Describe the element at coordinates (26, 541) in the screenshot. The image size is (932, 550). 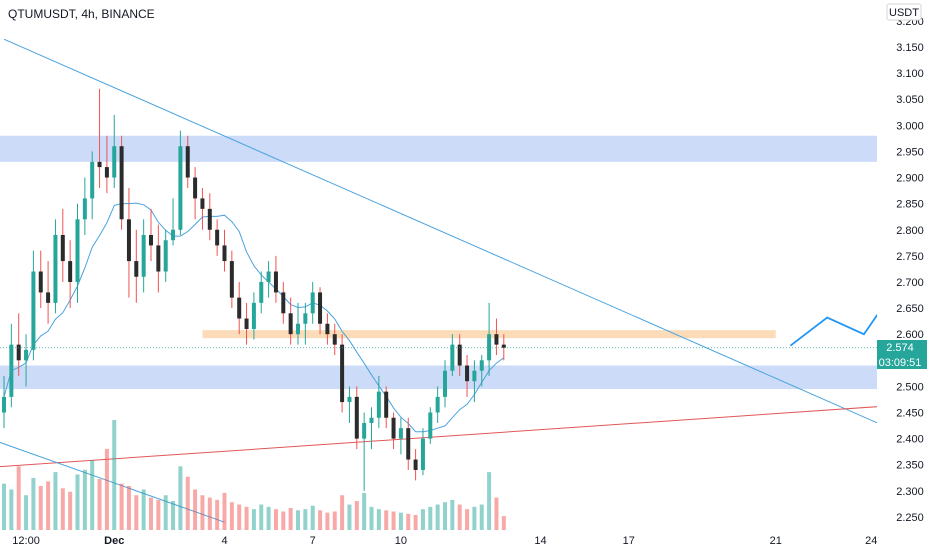
I see `time-tick-label: 12:00` at that location.